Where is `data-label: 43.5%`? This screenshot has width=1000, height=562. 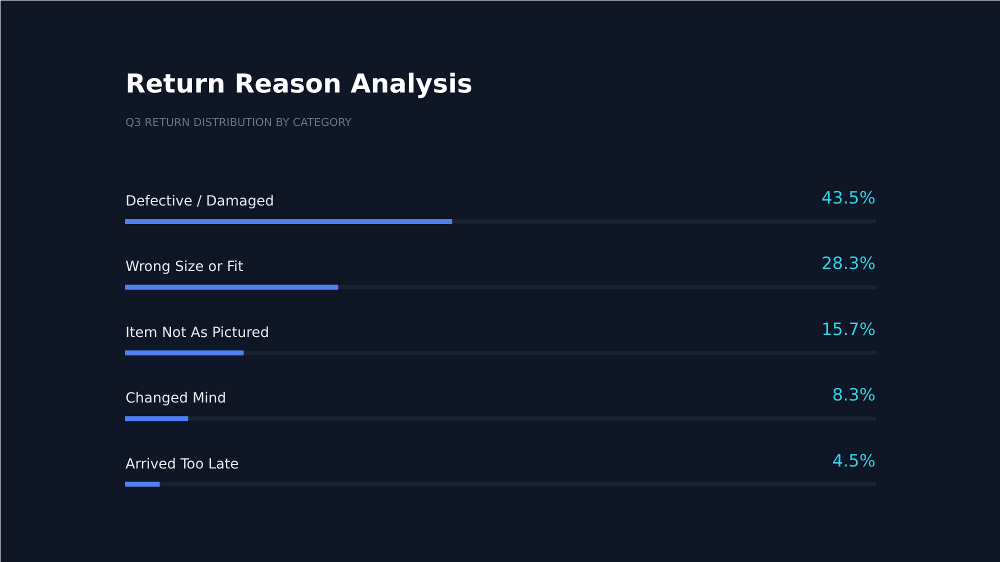
data-label: 43.5% is located at coordinates (848, 198).